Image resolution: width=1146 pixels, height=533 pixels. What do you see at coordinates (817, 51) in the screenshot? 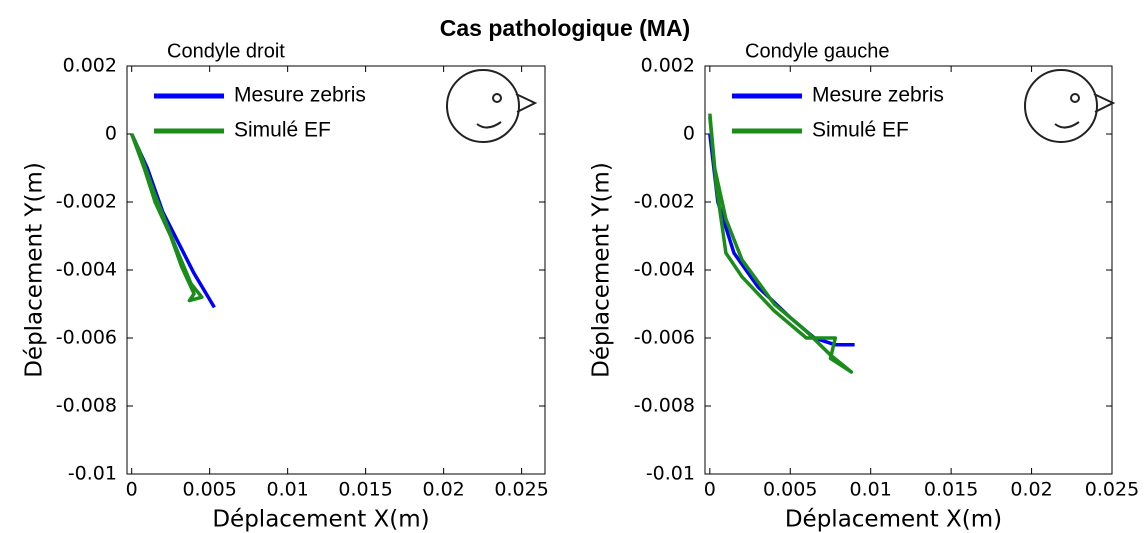
I see `subplot-title: Condyle gauche` at bounding box center [817, 51].